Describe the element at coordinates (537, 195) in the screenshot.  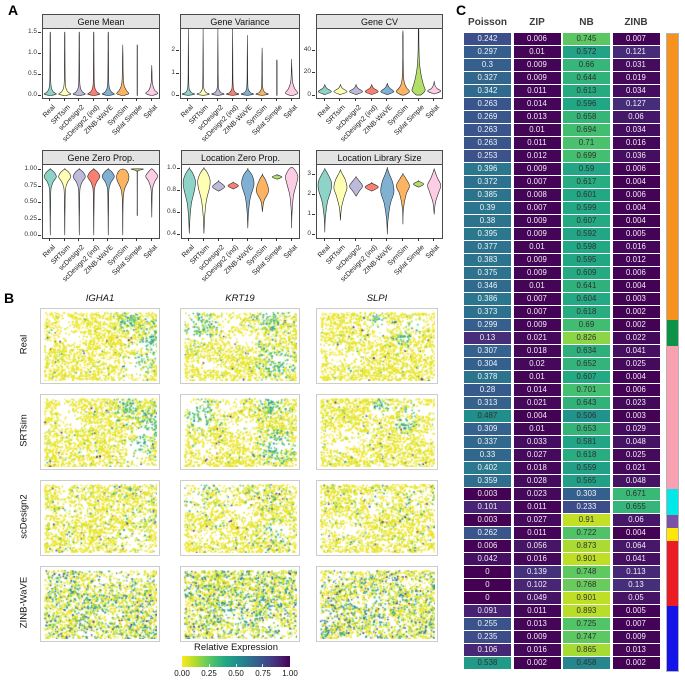
I see `heatmap-cell: 0.008` at that location.